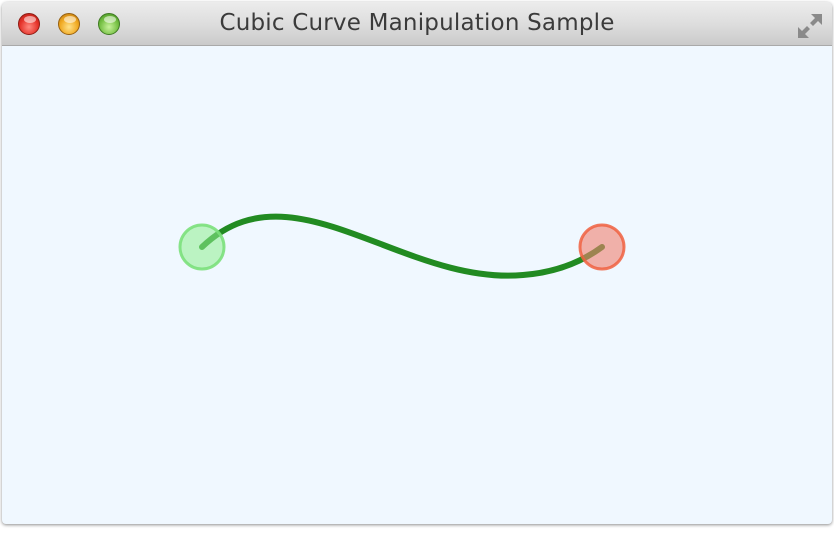 This screenshot has width=834, height=533. I want to click on fullscreen-button, so click(810, 26).